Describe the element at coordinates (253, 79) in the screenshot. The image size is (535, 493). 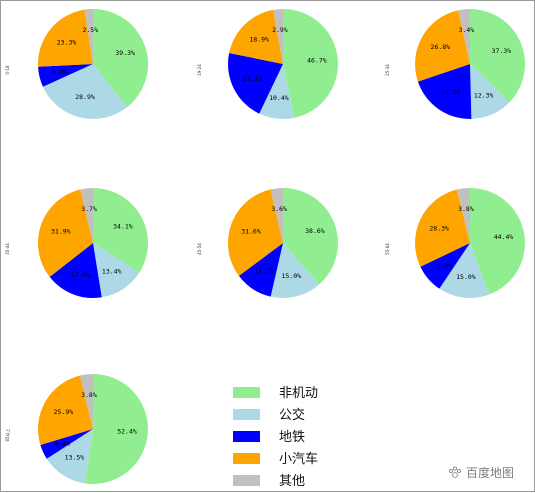
I see `slice-value-label: 21.1%` at that location.